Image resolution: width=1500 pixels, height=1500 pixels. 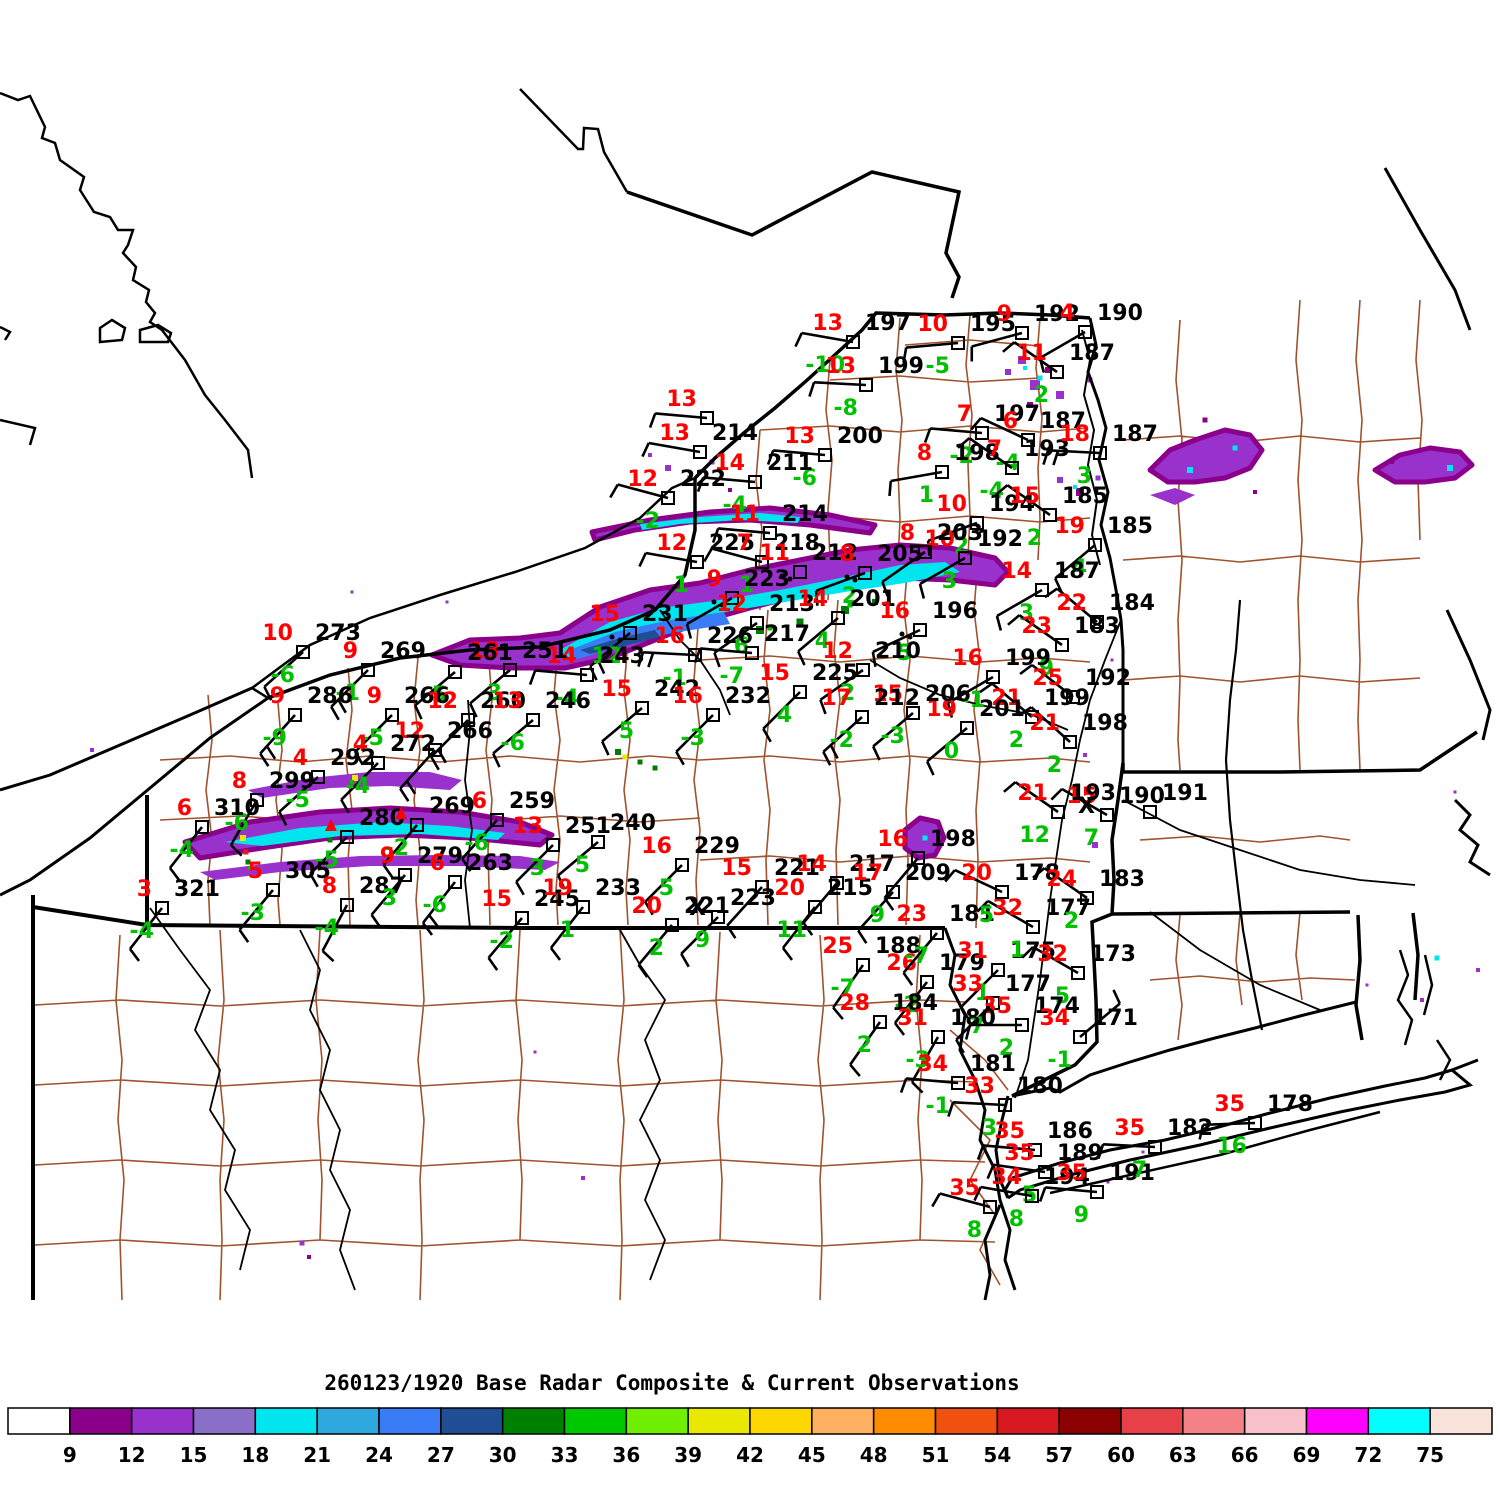 I want to click on dewpoint-value: 3, so click(x=537, y=868).